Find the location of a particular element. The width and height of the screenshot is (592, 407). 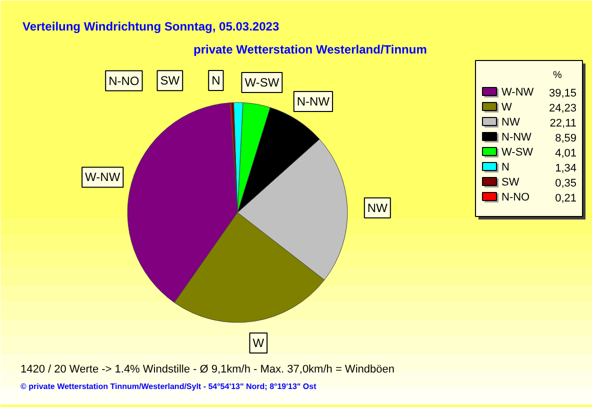

data-label: 8,59 is located at coordinates (566, 138).